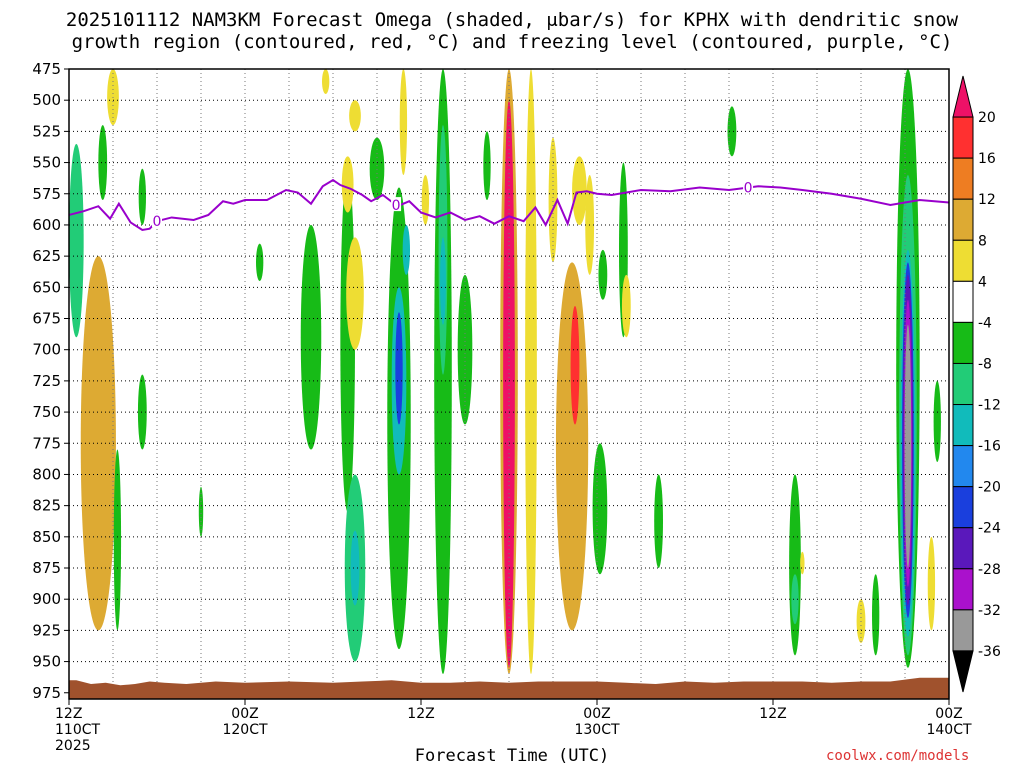  What do you see at coordinates (244, 714) in the screenshot?
I see `xtick-label-12-0: 00Z` at bounding box center [244, 714].